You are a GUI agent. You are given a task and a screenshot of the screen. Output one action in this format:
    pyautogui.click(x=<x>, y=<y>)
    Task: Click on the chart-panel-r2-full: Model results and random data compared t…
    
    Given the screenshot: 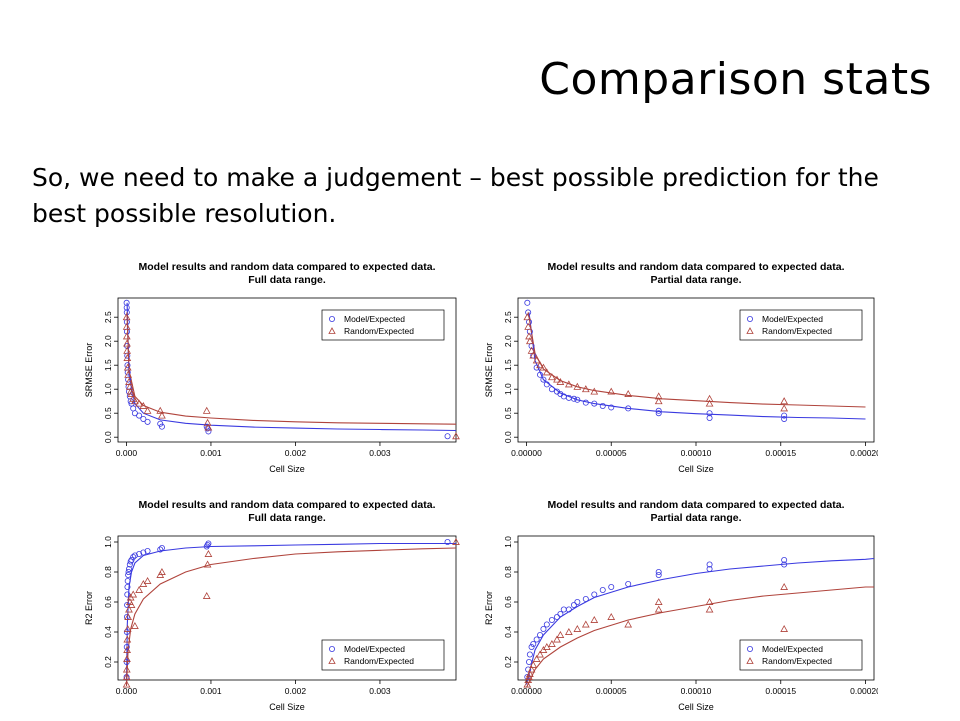 What is the action you would take?
    pyautogui.click(x=269, y=603)
    